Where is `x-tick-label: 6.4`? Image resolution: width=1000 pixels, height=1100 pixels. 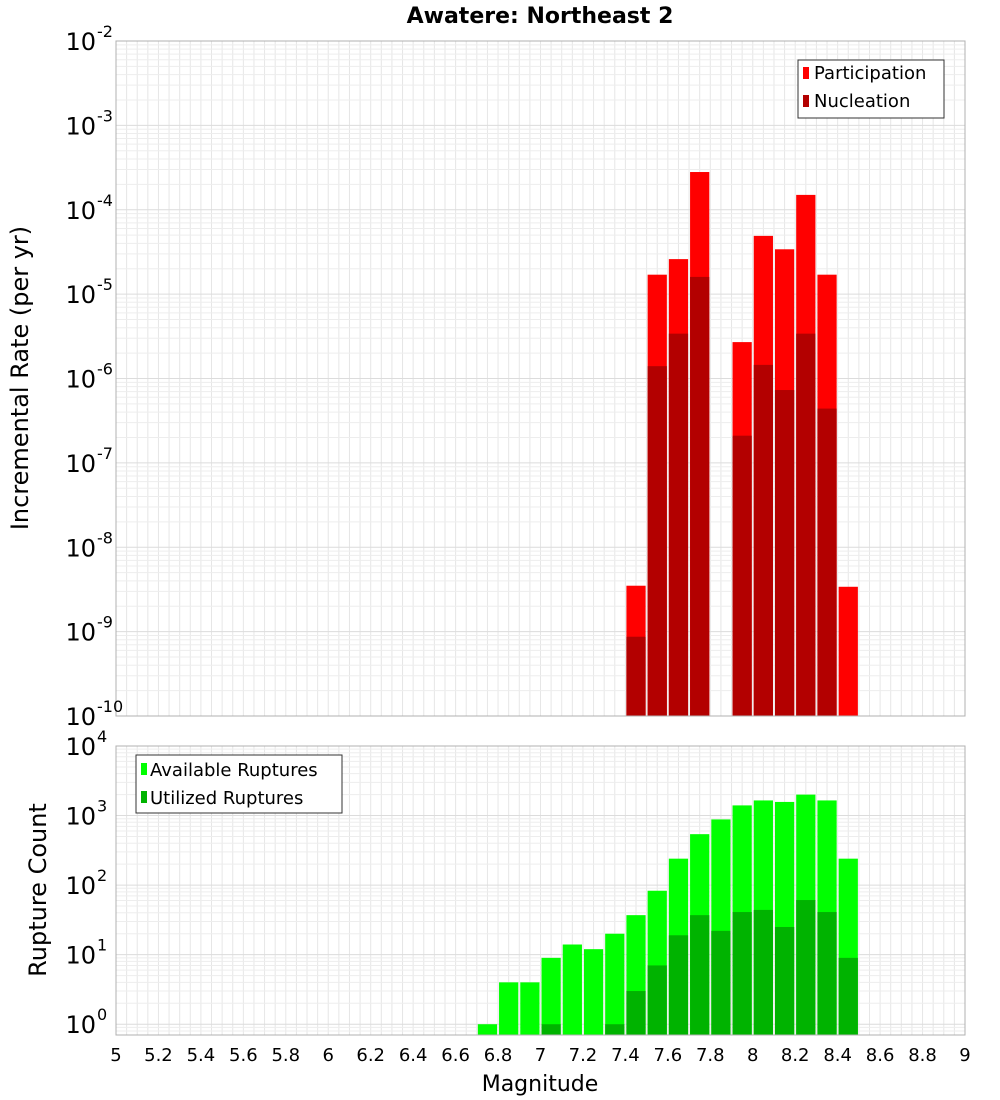
x-tick-label: 6.4 is located at coordinates (413, 1055).